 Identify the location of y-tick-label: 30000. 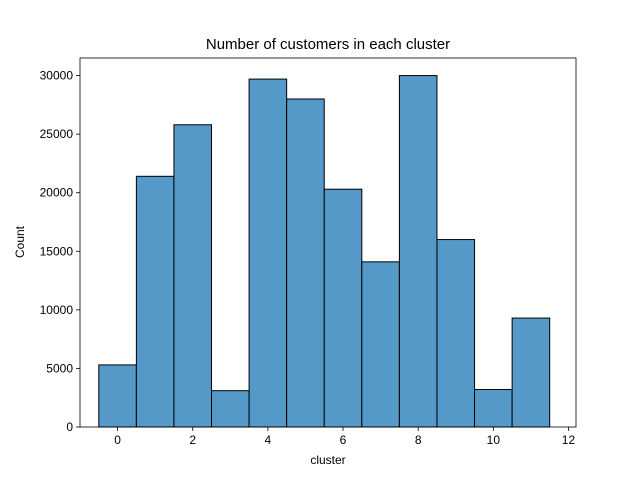
(57, 76).